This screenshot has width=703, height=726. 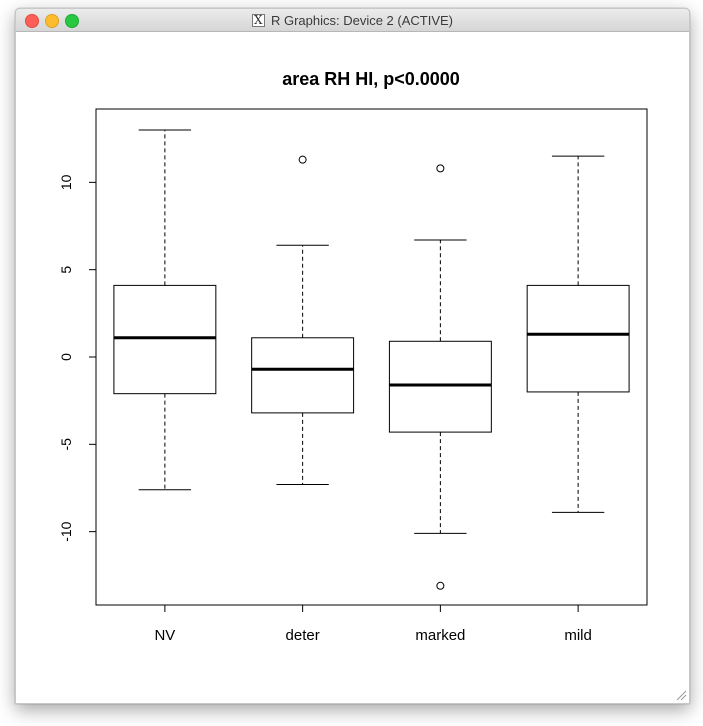 What do you see at coordinates (52, 21) in the screenshot?
I see `minimize-button` at bounding box center [52, 21].